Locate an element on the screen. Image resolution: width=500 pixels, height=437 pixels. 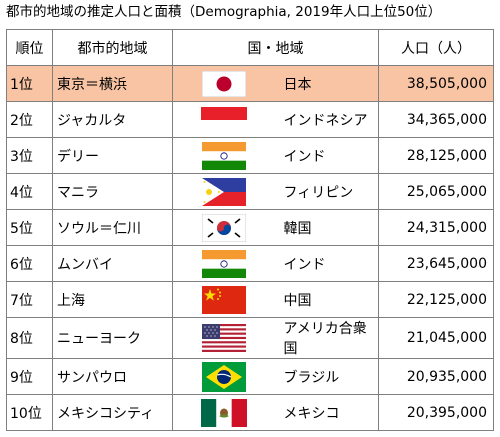
philippines-flag is located at coordinates (224, 191).